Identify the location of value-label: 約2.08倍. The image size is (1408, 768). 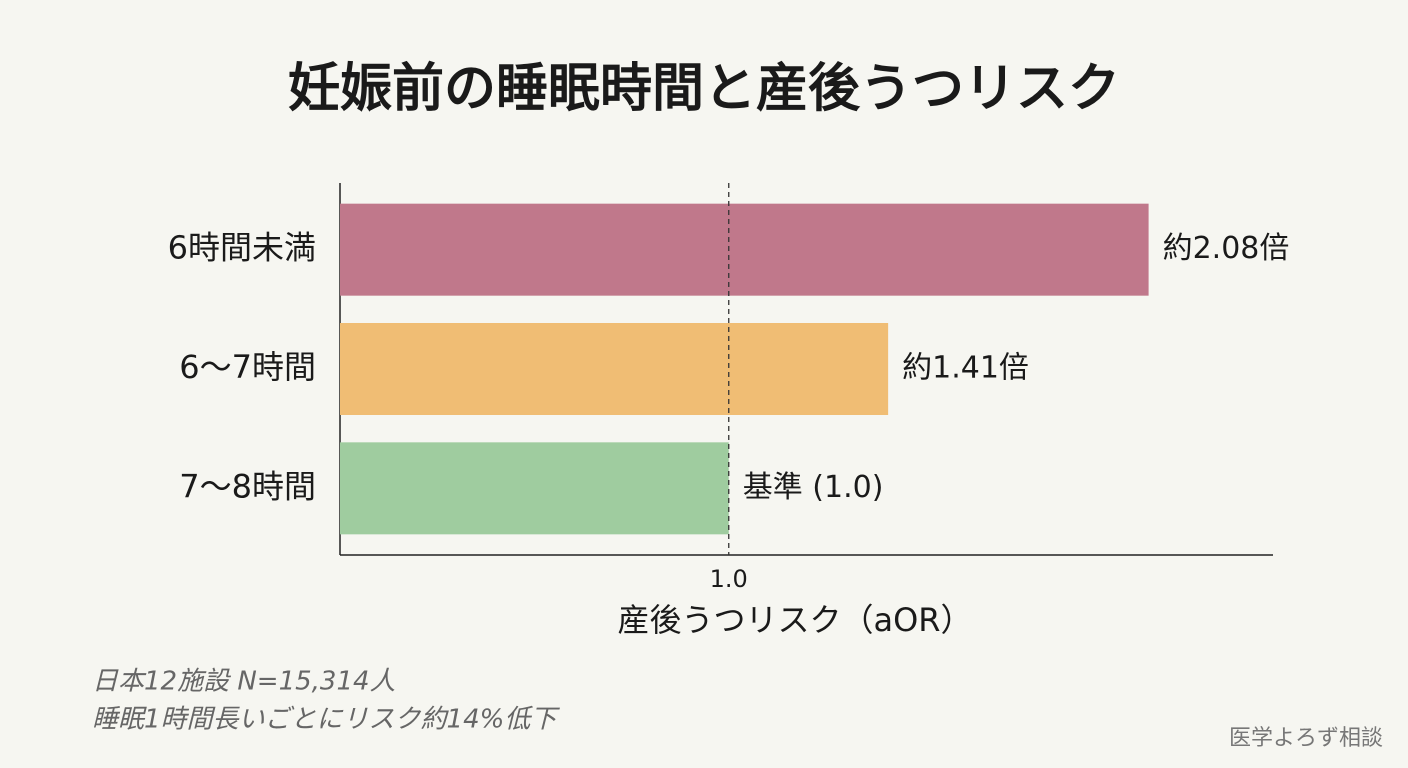
(1226, 248).